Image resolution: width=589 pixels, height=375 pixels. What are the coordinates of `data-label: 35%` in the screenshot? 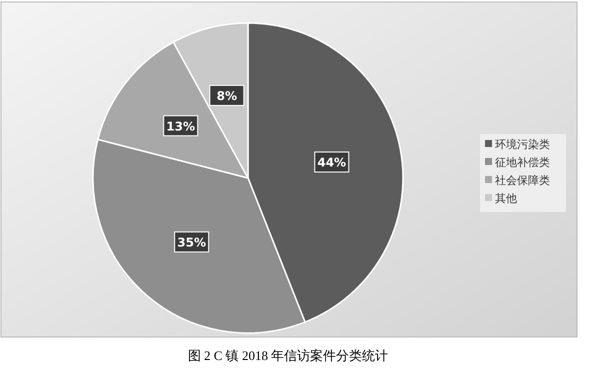 It's located at (191, 242).